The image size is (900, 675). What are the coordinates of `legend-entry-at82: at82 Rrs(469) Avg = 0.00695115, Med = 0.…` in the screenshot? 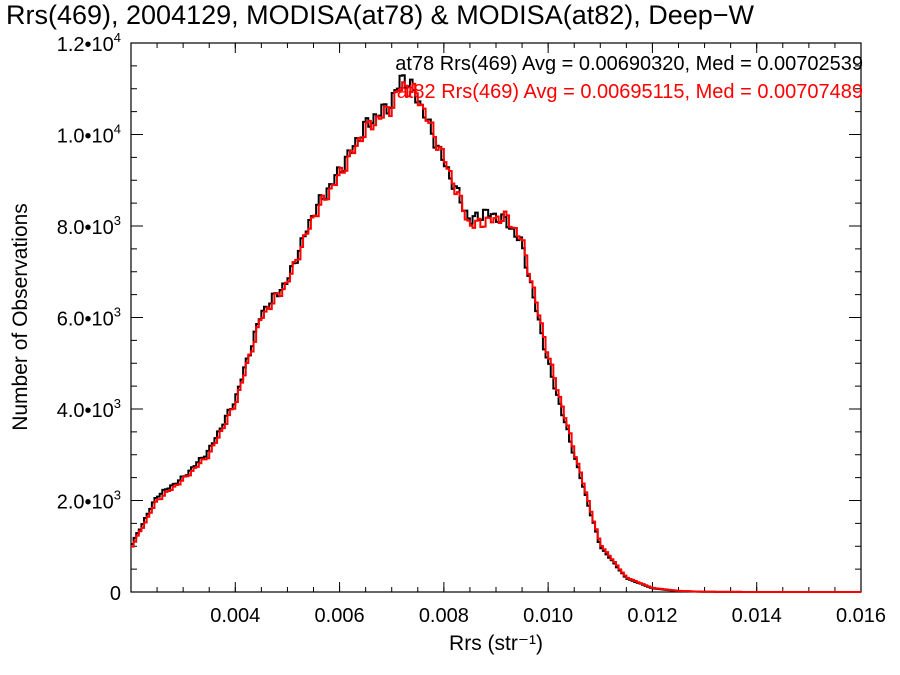 It's located at (630, 92).